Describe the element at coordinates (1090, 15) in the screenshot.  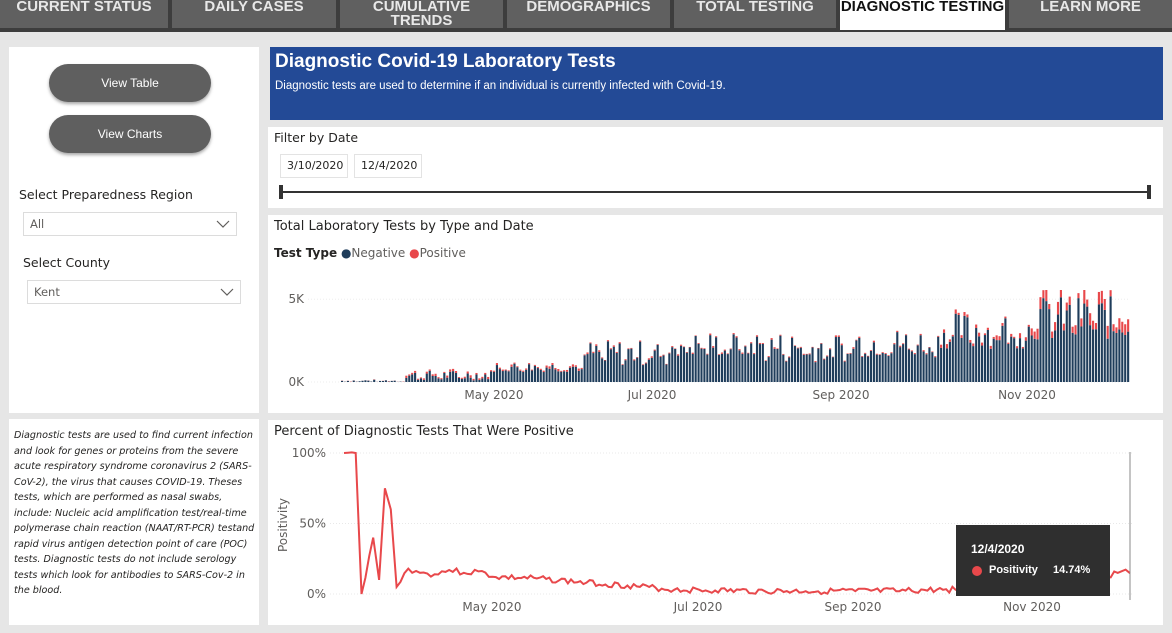
I see `tab-learn-more: LEARN MORE` at that location.